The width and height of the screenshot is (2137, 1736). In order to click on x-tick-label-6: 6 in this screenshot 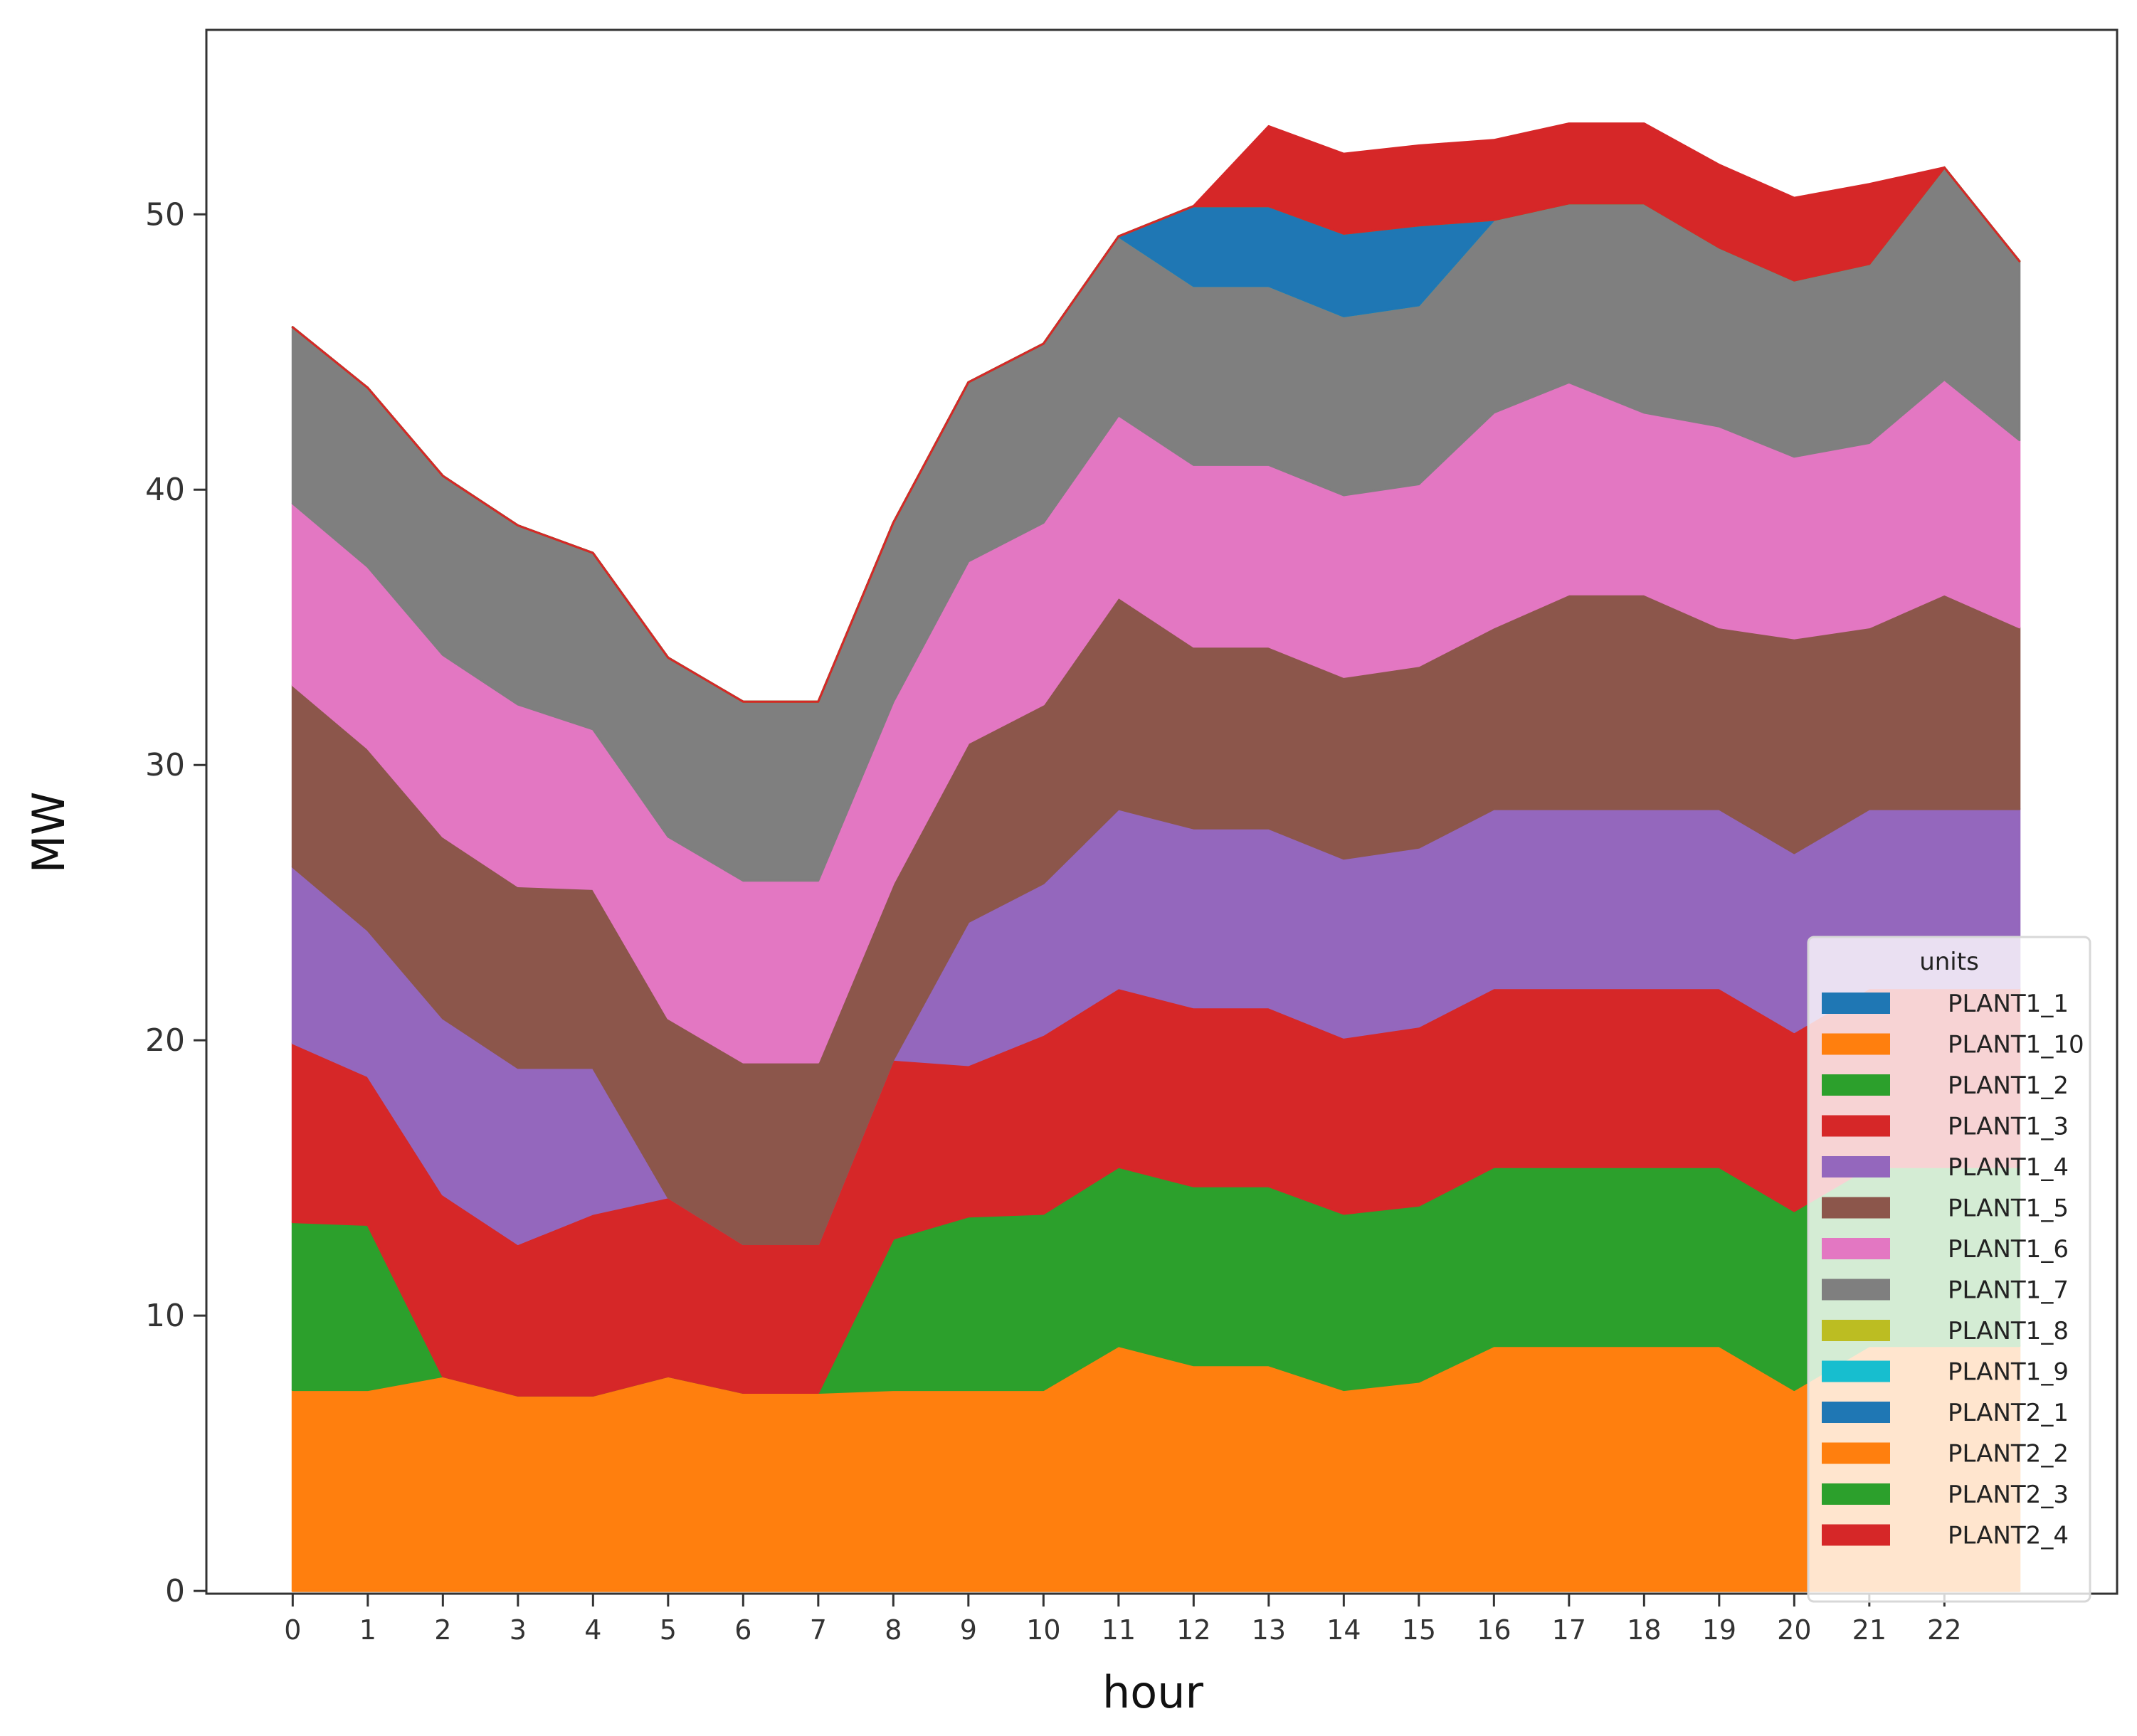, I will do `click(742, 1630)`.